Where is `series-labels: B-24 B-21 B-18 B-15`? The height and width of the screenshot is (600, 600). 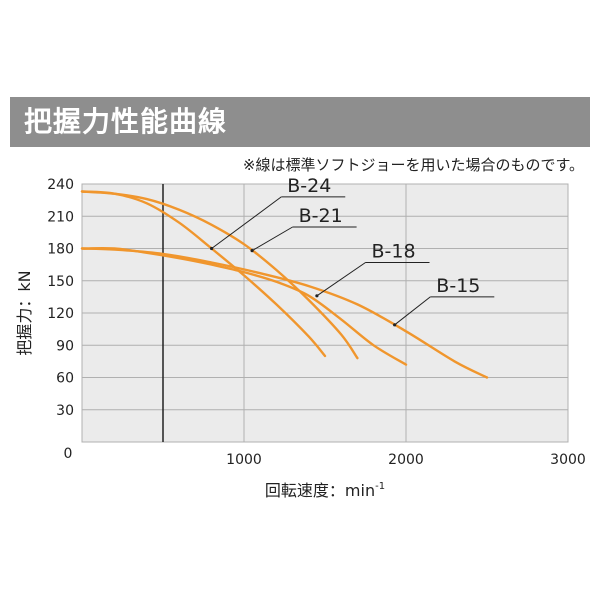
series-labels: B-24 B-21 B-18 B-15 is located at coordinates (352, 251).